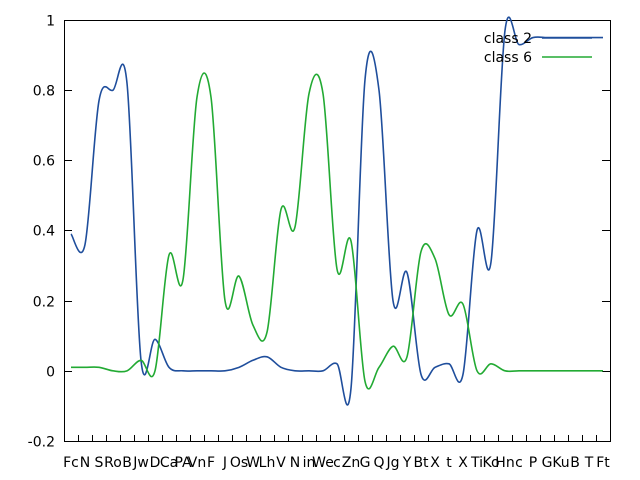 The width and height of the screenshot is (640, 480). I want to click on x-tick-label: Ko, so click(490, 463).